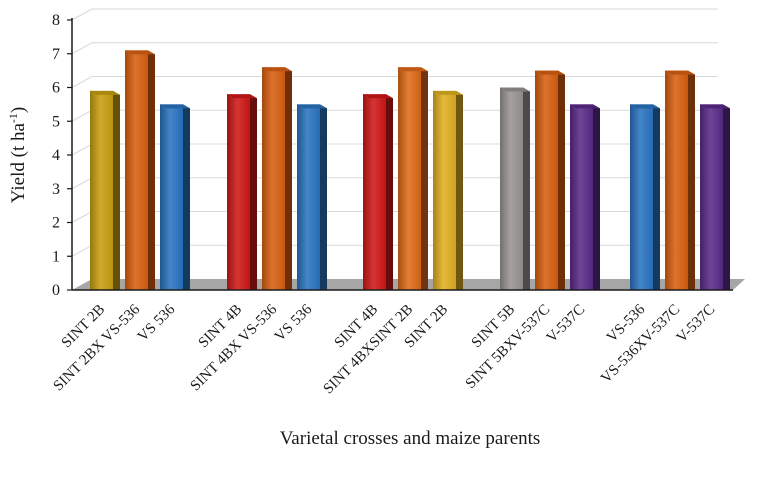  I want to click on y-tick-label: 7, so click(56, 54).